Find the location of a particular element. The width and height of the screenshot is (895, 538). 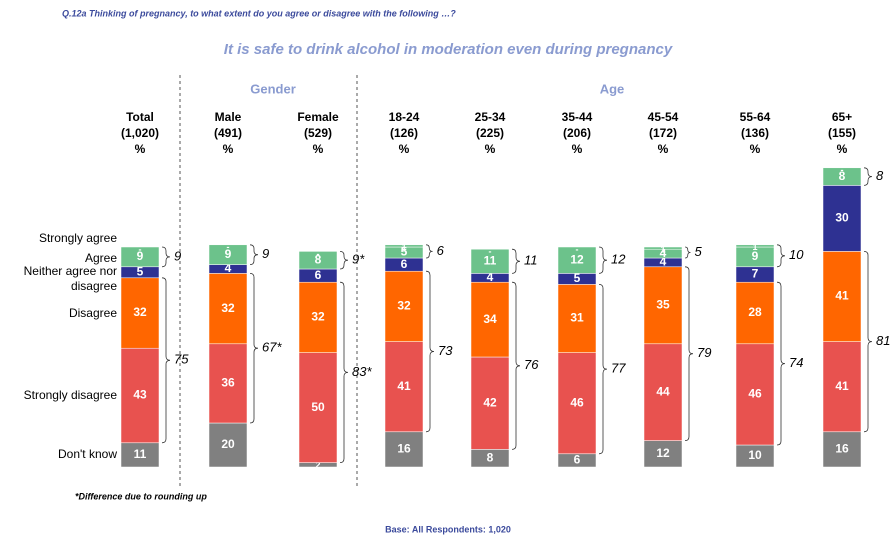

row-label: Neither agree nor disagree is located at coordinates (70, 279).